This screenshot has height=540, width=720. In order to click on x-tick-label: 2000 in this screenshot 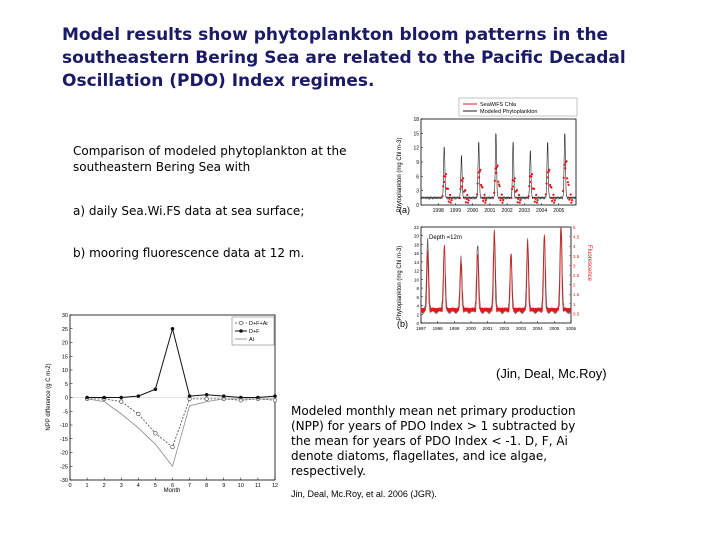, I will do `click(471, 328)`.